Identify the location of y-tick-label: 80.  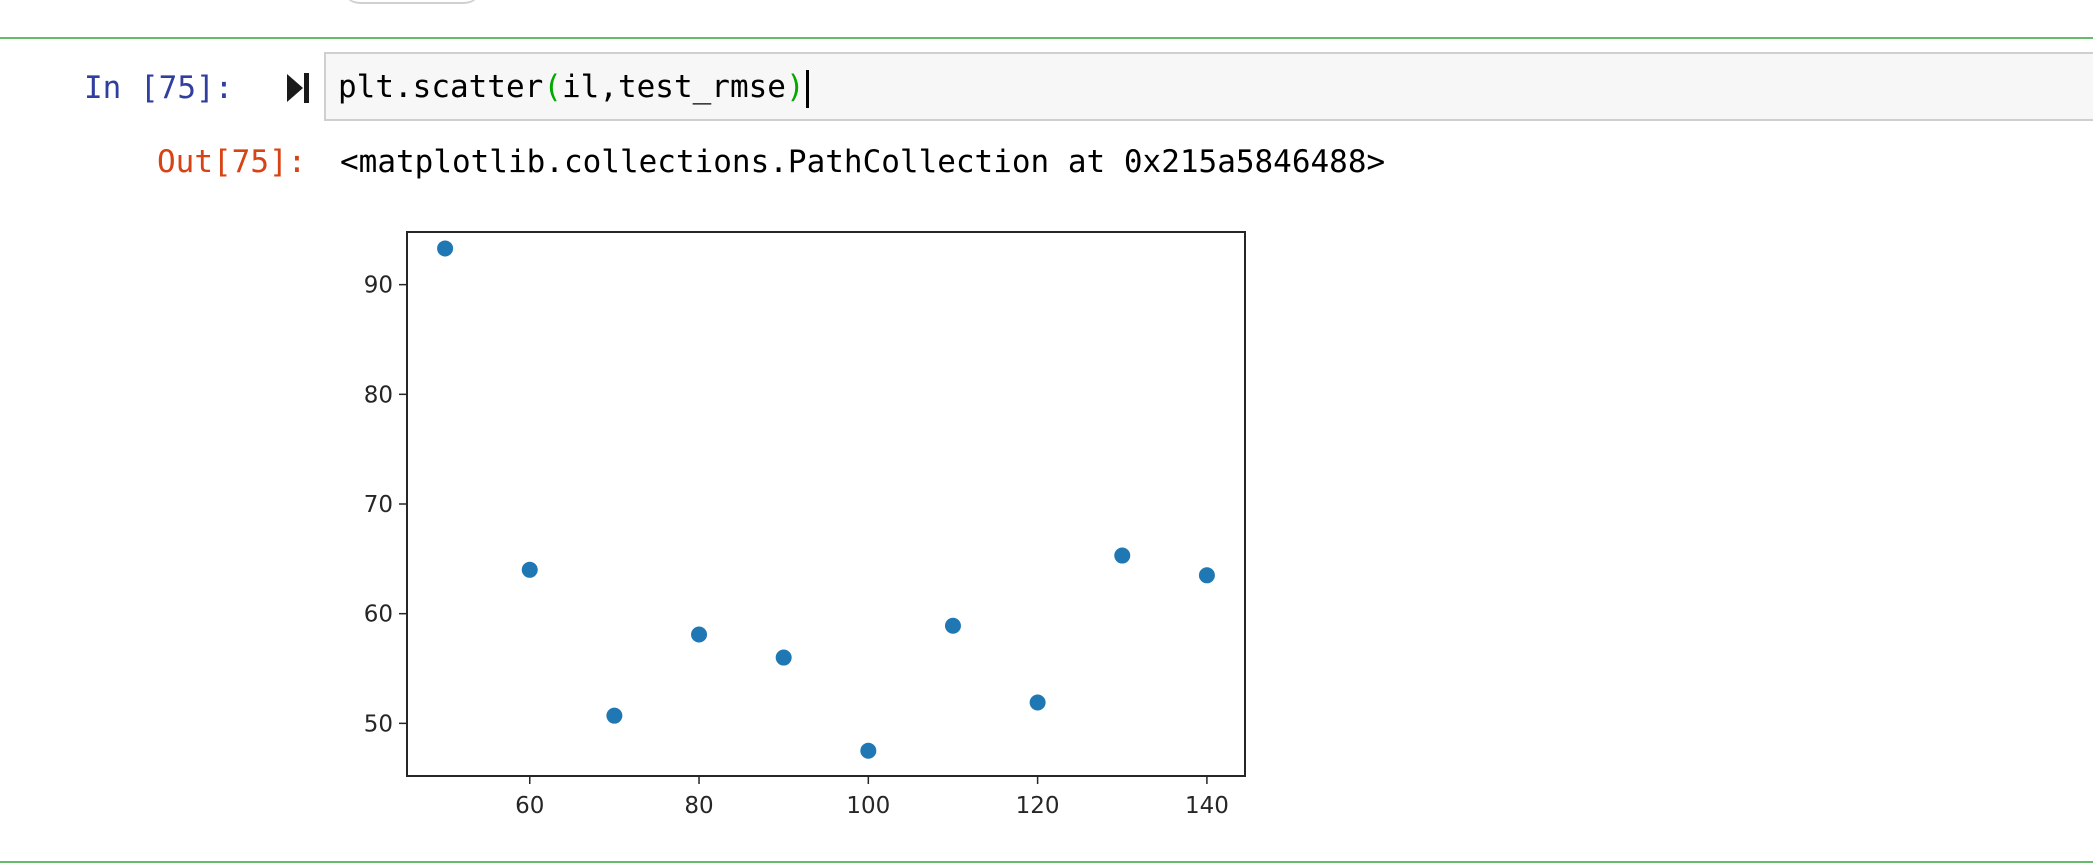
(378, 395).